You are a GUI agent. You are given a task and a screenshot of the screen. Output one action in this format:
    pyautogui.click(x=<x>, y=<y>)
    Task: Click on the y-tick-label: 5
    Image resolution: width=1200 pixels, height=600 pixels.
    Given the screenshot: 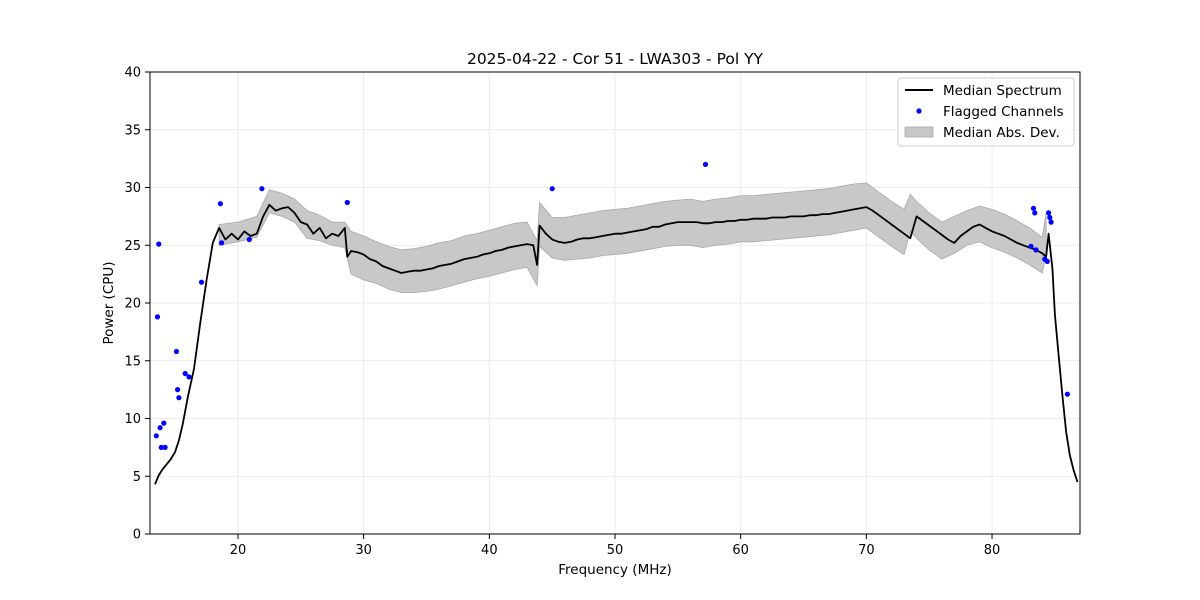 What is the action you would take?
    pyautogui.click(x=137, y=477)
    